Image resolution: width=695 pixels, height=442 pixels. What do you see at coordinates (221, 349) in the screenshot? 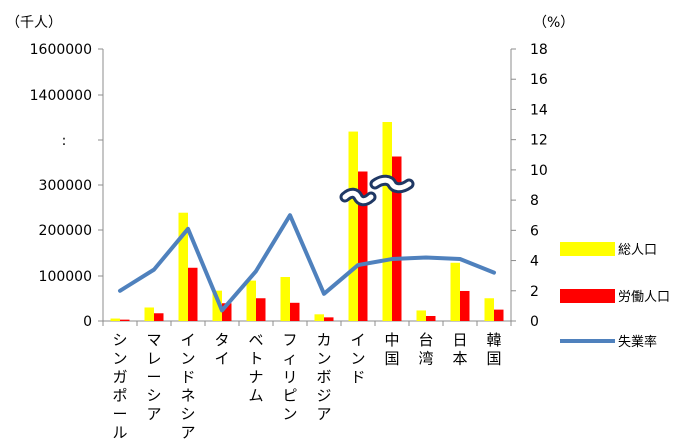
I see `category-label: タイ` at bounding box center [221, 349].